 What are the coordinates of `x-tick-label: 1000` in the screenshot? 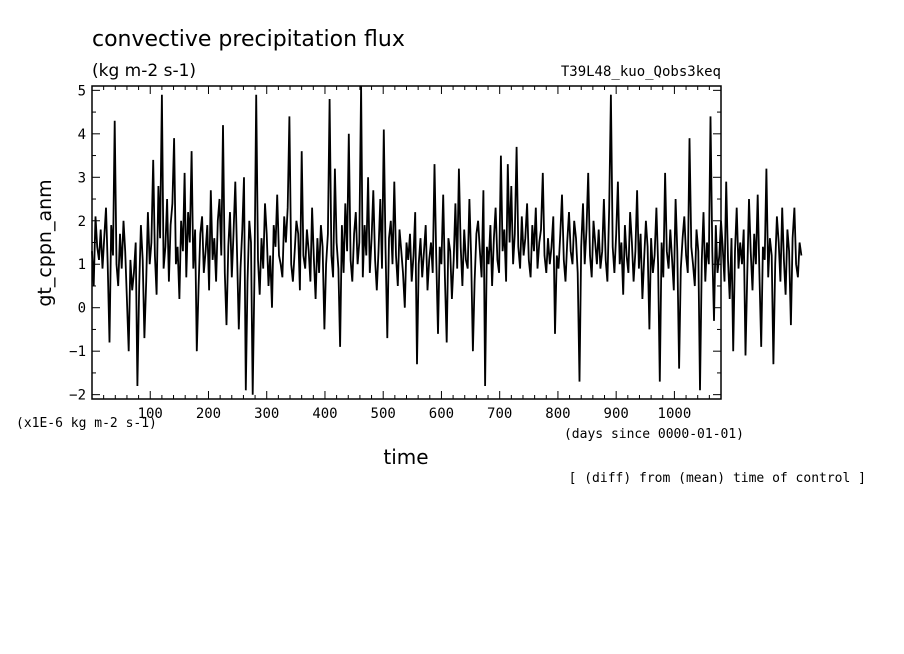 It's located at (675, 414).